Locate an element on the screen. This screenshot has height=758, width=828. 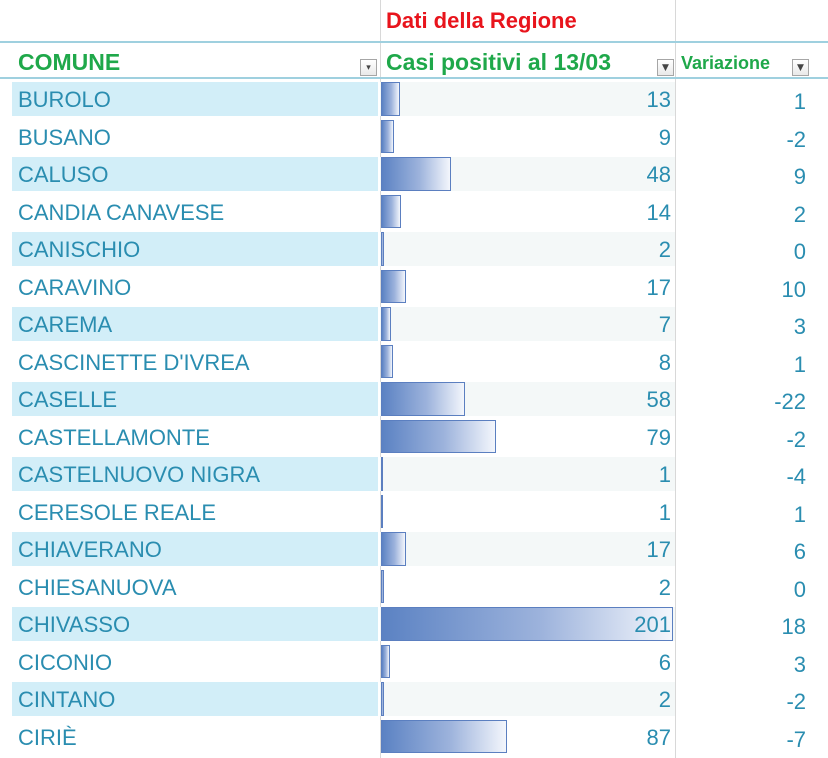
table-row: CHIESANUOVA 2 0 is located at coordinates (414, 587).